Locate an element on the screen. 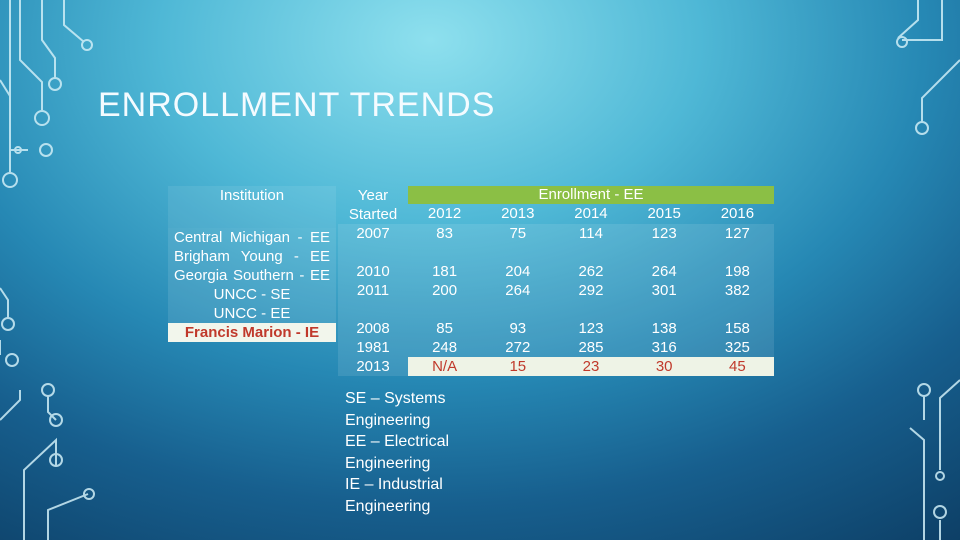 This screenshot has width=960, height=540. value-cell: 85 is located at coordinates (444, 328).